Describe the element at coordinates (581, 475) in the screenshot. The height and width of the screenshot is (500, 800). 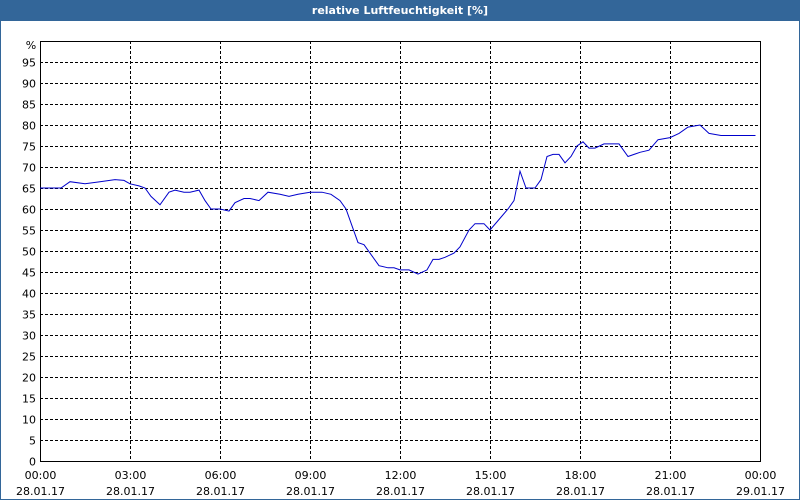
I see `x-tick-time-label: 18:00` at that location.